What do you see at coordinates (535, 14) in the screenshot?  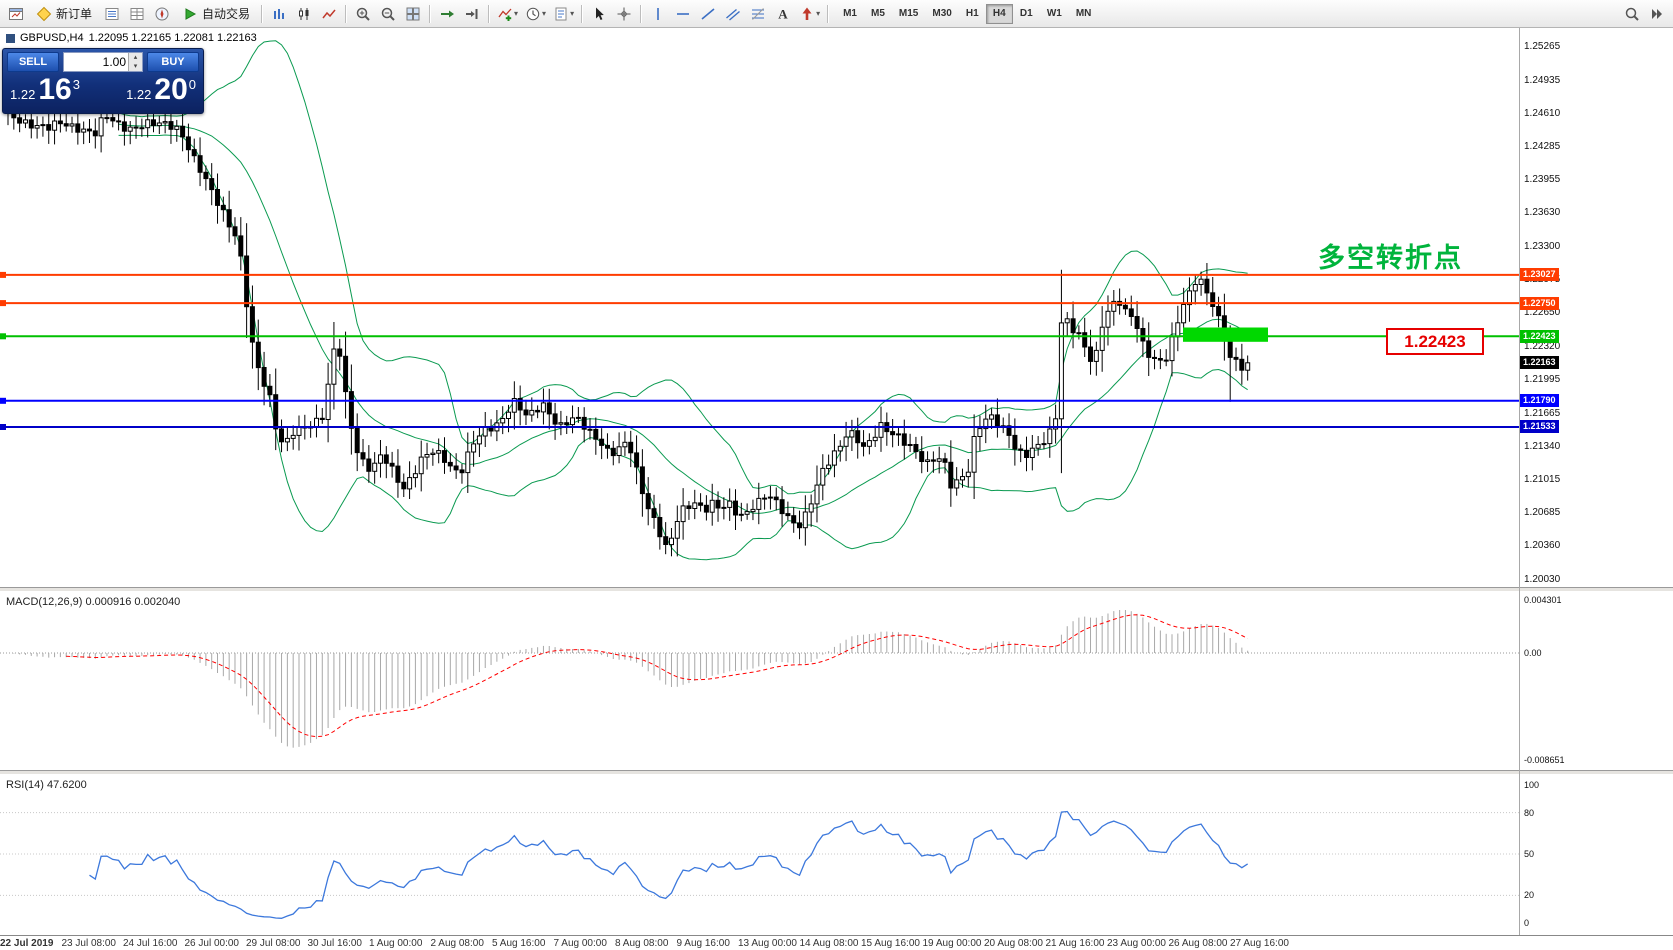 I see `periods-icon: ▾` at bounding box center [535, 14].